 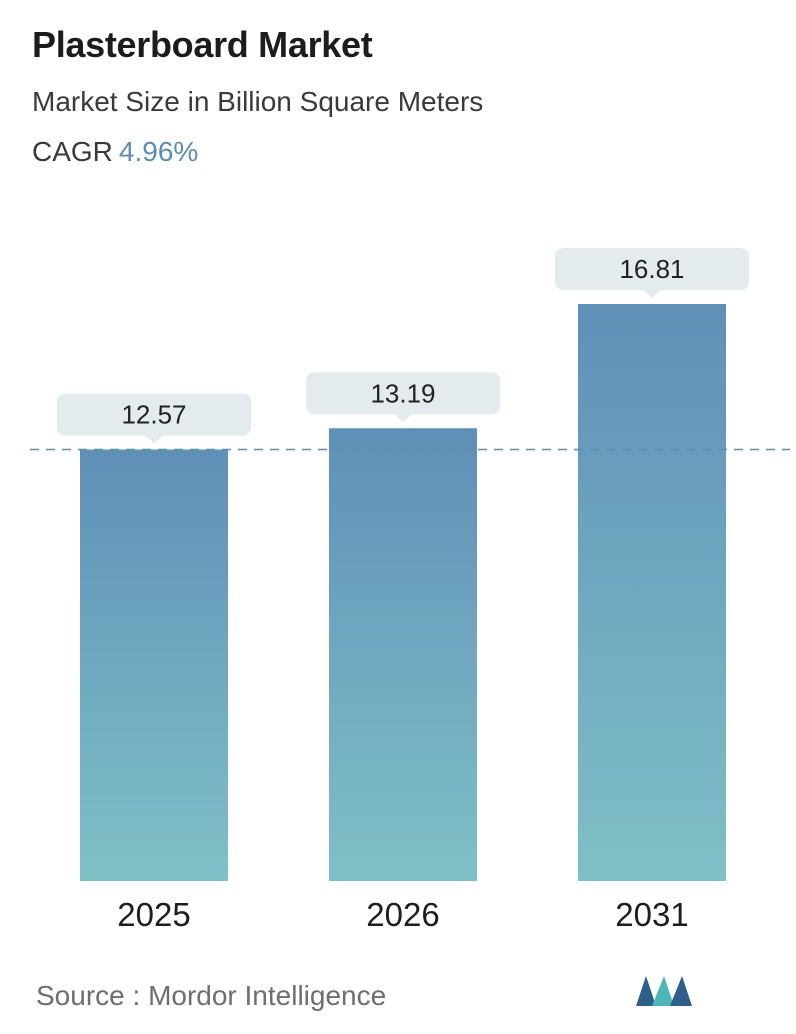 What do you see at coordinates (158, 151) in the screenshot?
I see `cagr-value: 4.96%` at bounding box center [158, 151].